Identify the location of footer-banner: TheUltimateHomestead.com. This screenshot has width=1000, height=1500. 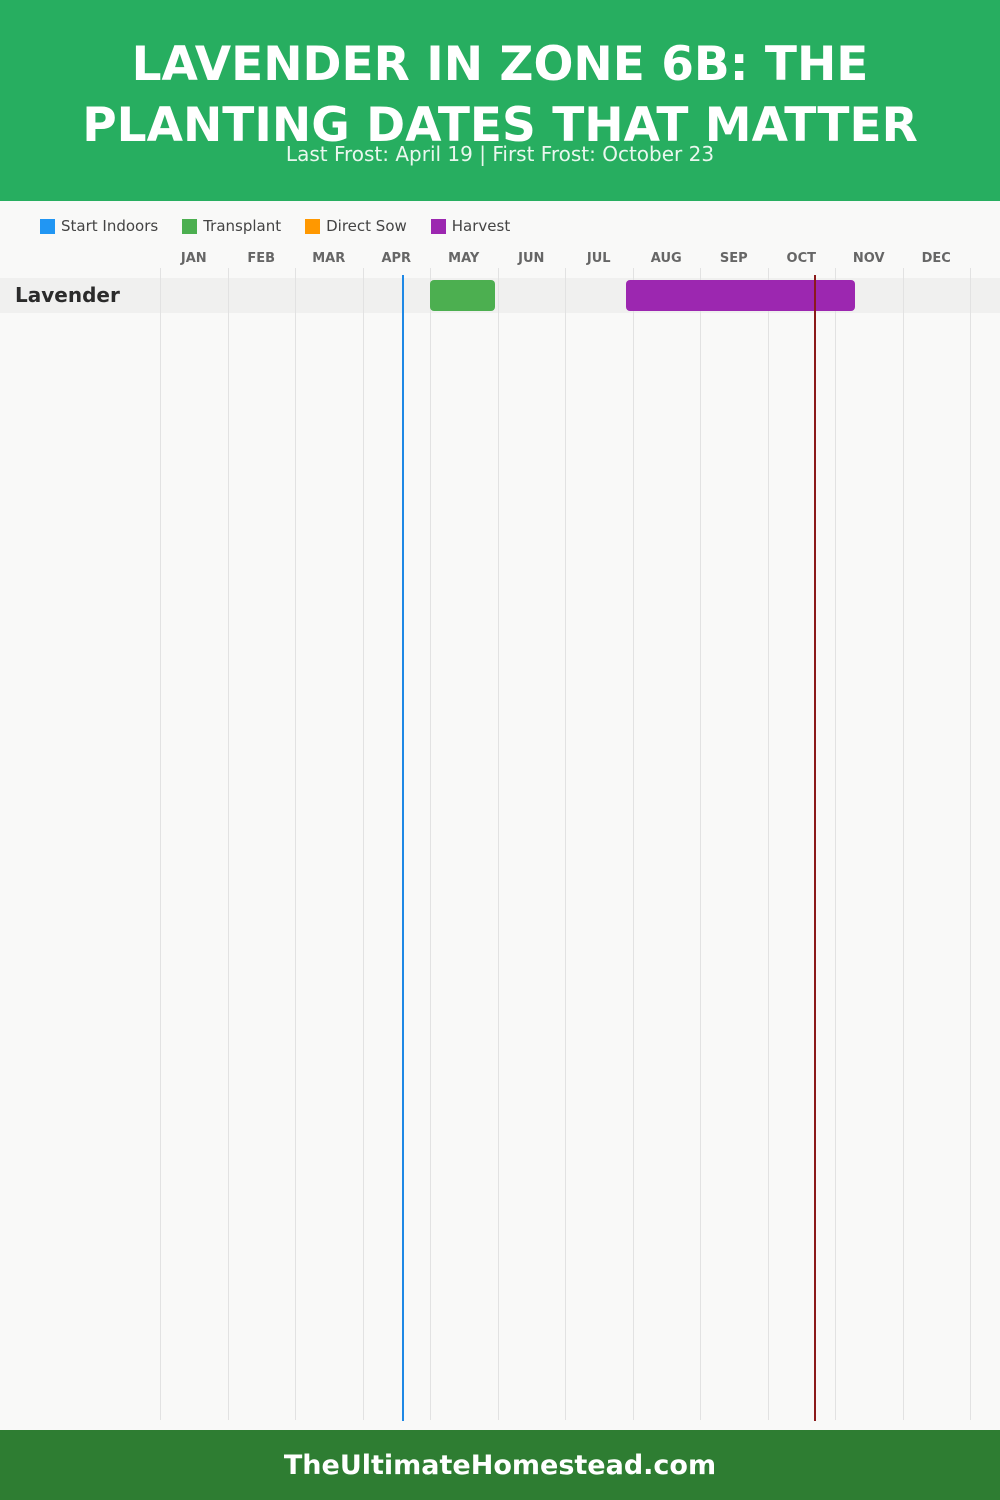
(500, 1465).